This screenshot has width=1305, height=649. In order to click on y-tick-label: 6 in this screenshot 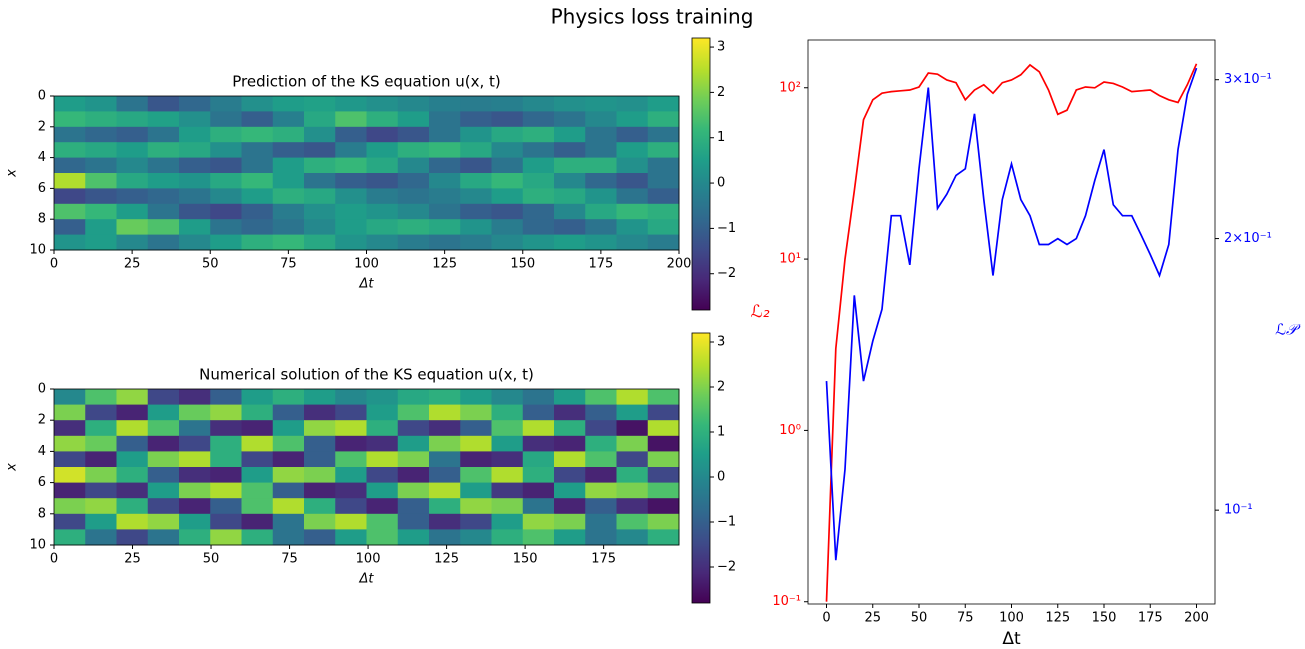, I will do `click(42, 482)`.